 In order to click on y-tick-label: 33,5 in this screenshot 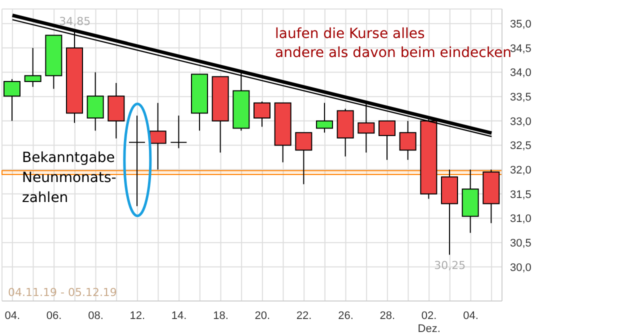, I will do `click(521, 98)`.